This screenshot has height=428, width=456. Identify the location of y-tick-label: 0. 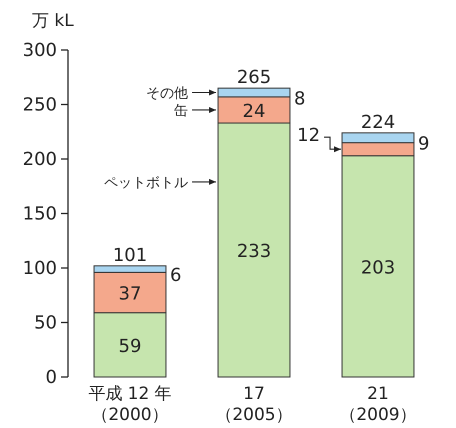
(51, 377).